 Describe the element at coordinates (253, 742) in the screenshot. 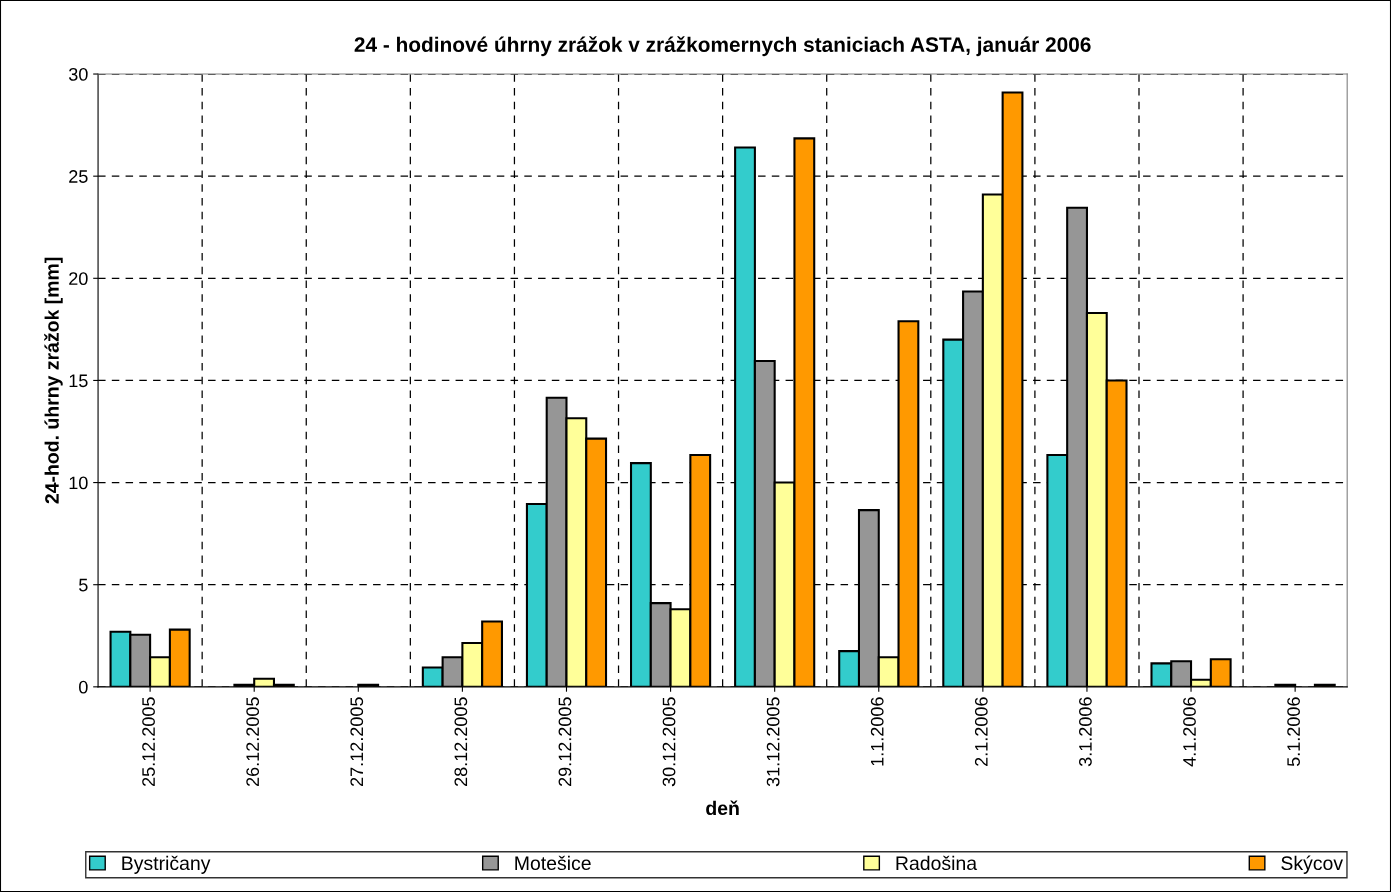

I see `x-tick-label: 26.12.2005` at that location.